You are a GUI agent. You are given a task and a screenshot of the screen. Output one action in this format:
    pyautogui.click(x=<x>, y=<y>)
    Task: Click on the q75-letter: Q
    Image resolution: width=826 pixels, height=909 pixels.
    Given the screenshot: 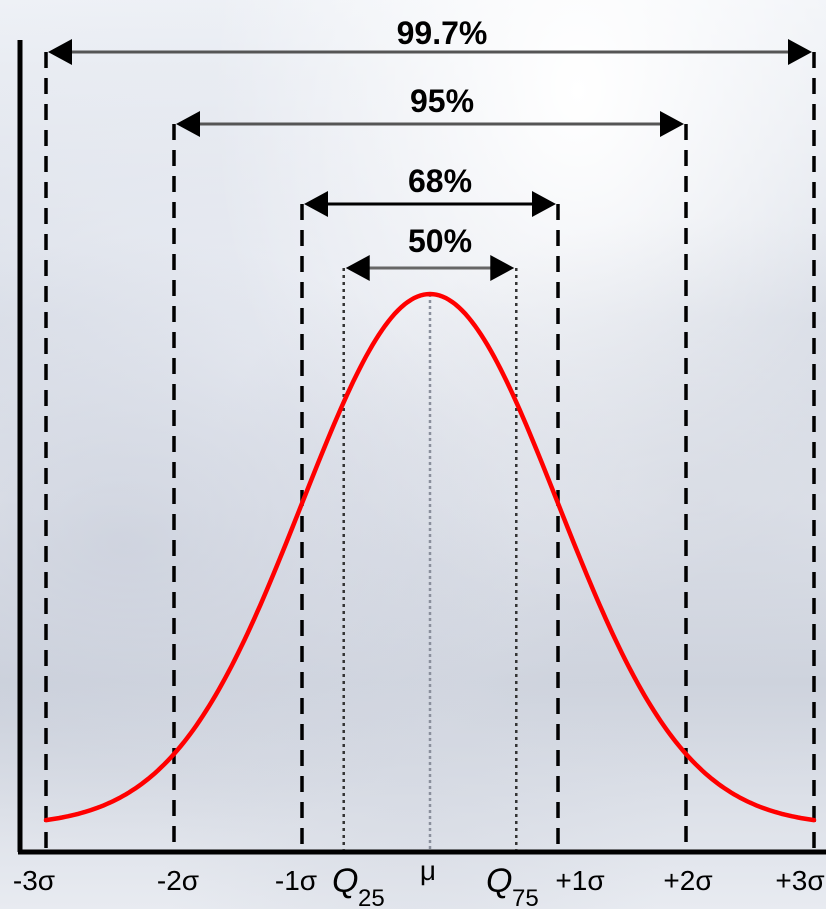 What is the action you would take?
    pyautogui.click(x=499, y=881)
    